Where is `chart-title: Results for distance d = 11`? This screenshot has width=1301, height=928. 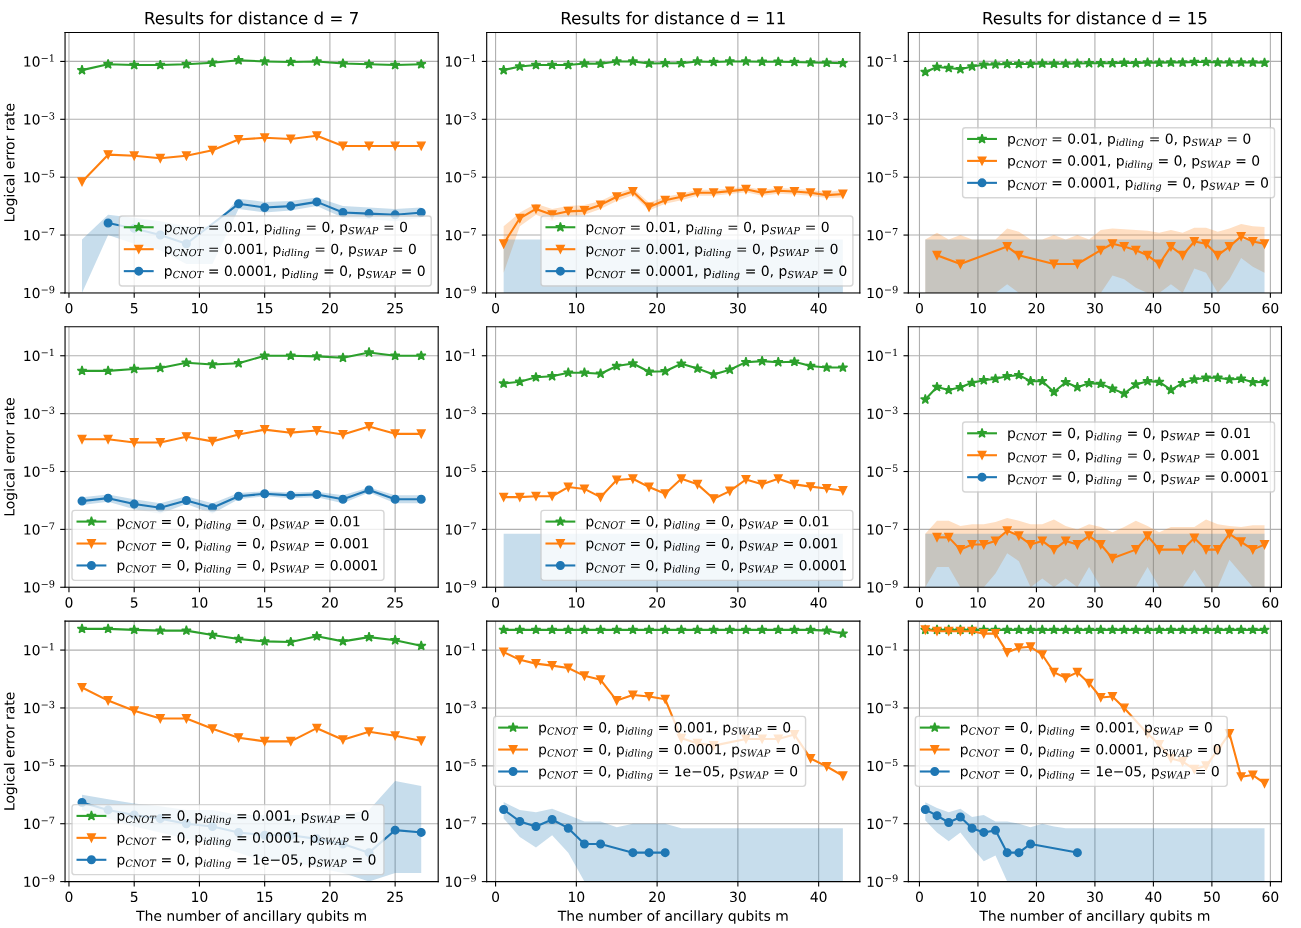 chart-title: Results for distance d = 11 is located at coordinates (673, 18).